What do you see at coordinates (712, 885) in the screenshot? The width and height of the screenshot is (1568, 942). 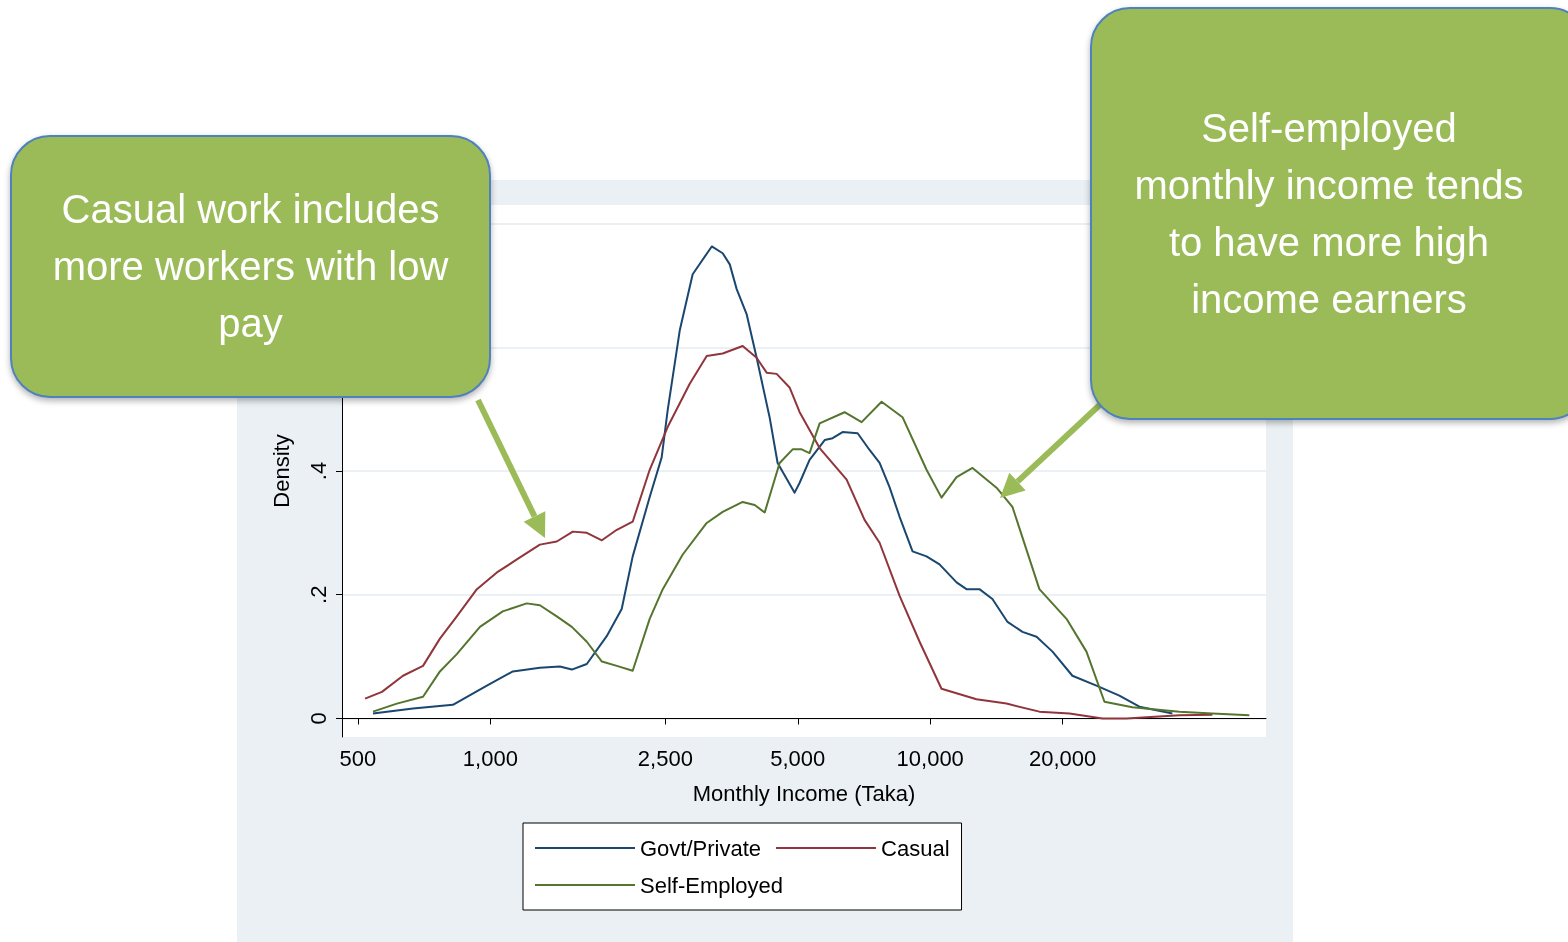 I see `legend-label: Self-Employed` at bounding box center [712, 885].